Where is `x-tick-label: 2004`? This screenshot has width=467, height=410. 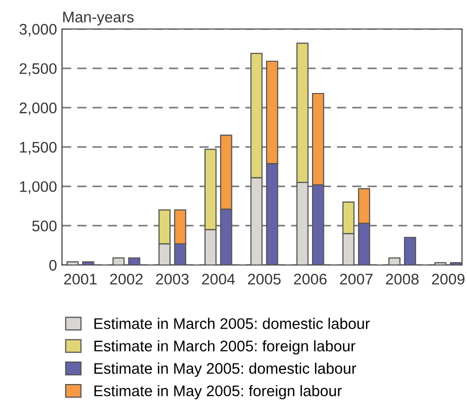
x-tick-label: 2004 is located at coordinates (218, 279).